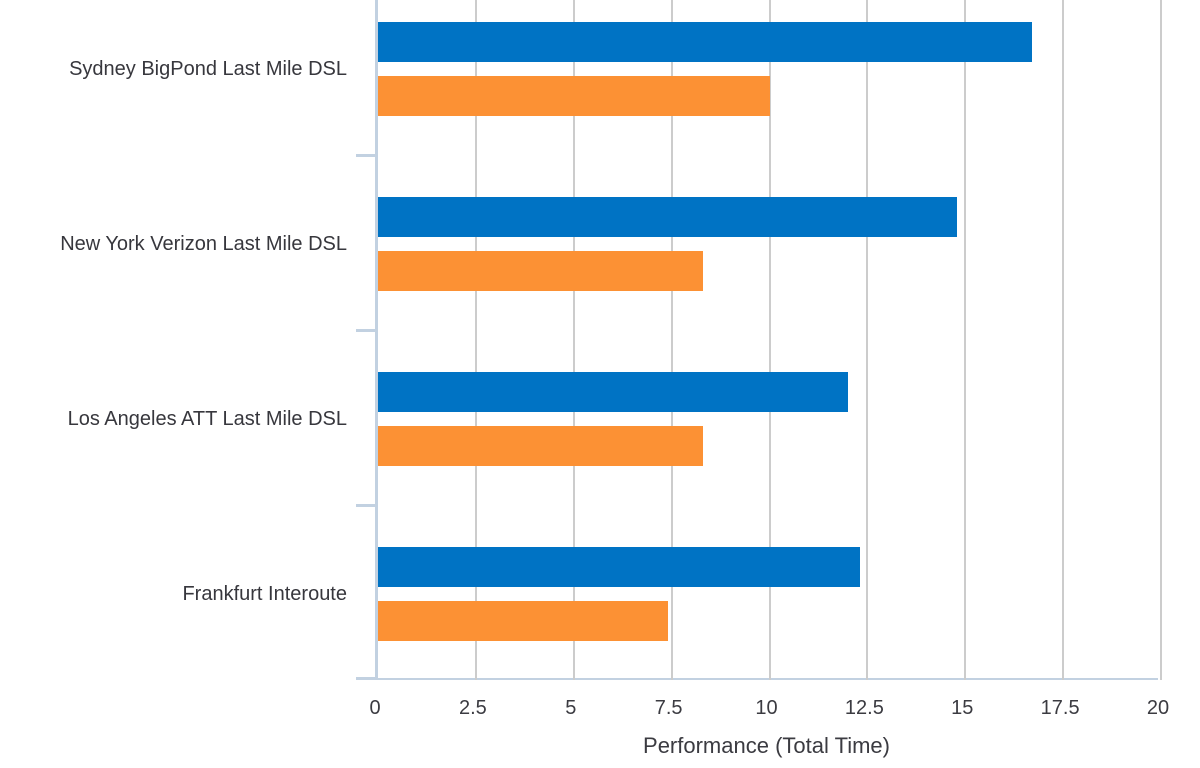  Describe the element at coordinates (264, 594) in the screenshot. I see `category-label: Frankfurt Interoute` at that location.